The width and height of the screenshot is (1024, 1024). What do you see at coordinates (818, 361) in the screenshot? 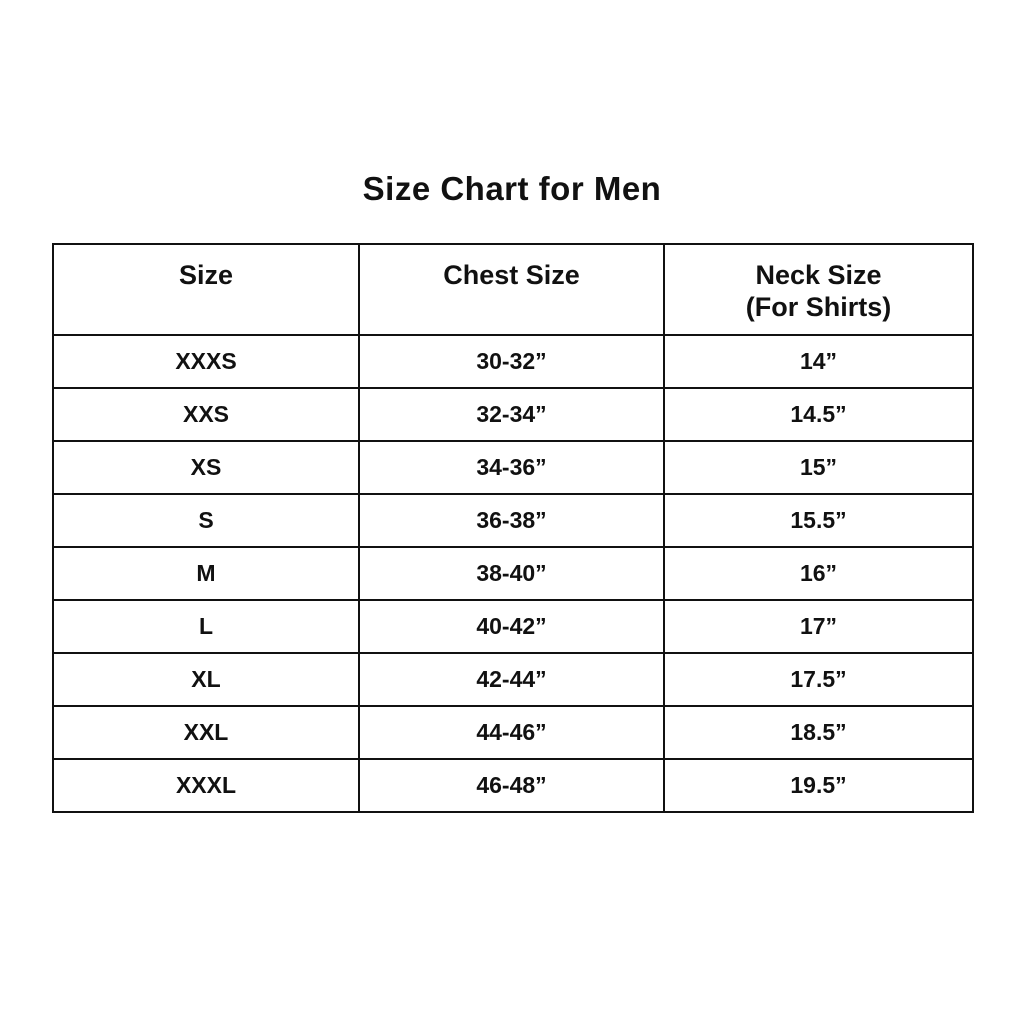
I see `neck-cell: 14”` at bounding box center [818, 361].